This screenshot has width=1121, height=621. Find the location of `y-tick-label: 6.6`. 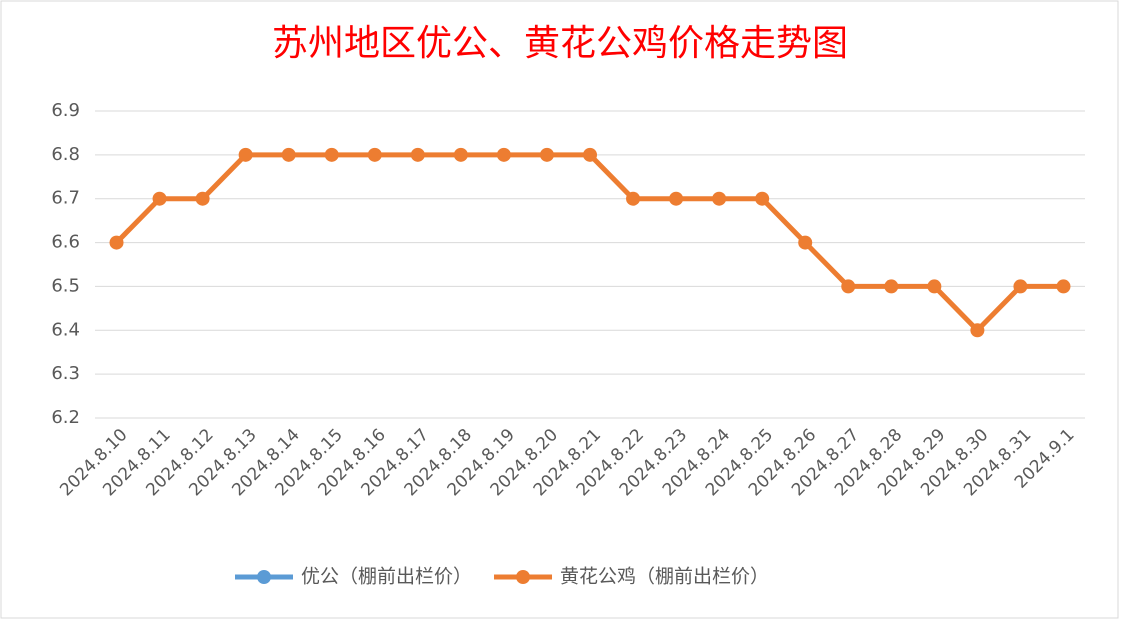

y-tick-label: 6.6 is located at coordinates (65, 242).